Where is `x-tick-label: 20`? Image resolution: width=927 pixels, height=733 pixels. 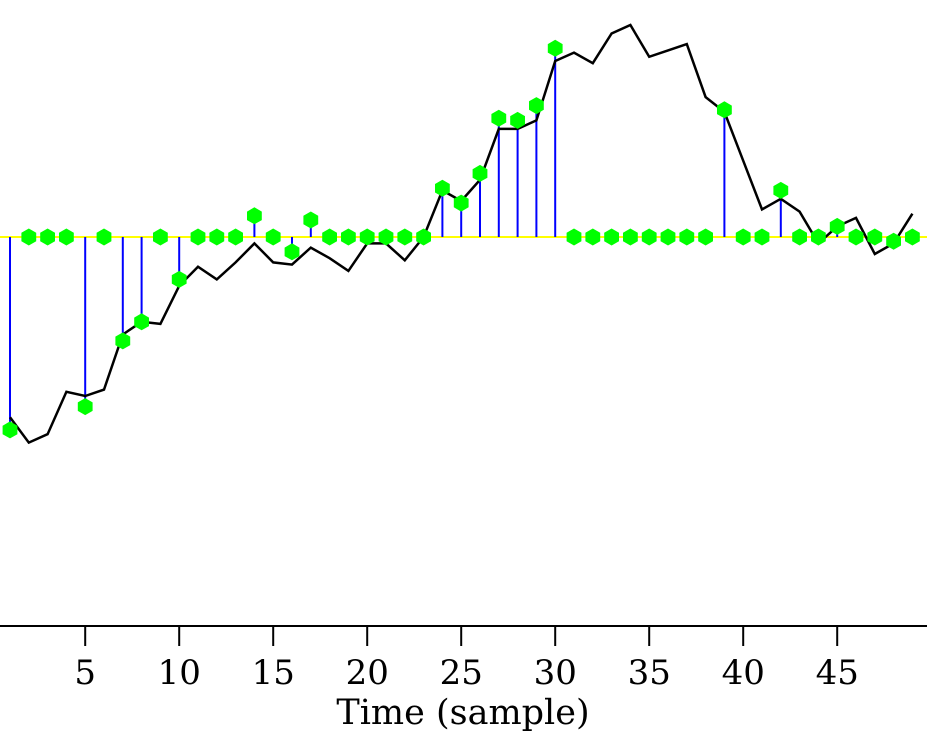 x-tick-label: 20 is located at coordinates (367, 673).